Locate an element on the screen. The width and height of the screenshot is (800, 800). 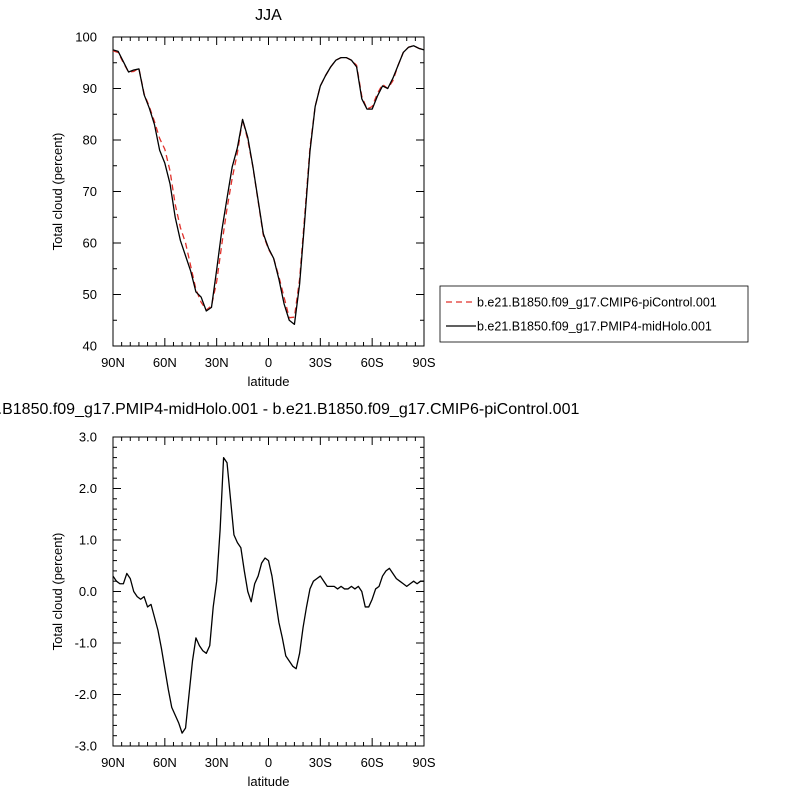
y-tick-label: 80 is located at coordinates (90, 140).